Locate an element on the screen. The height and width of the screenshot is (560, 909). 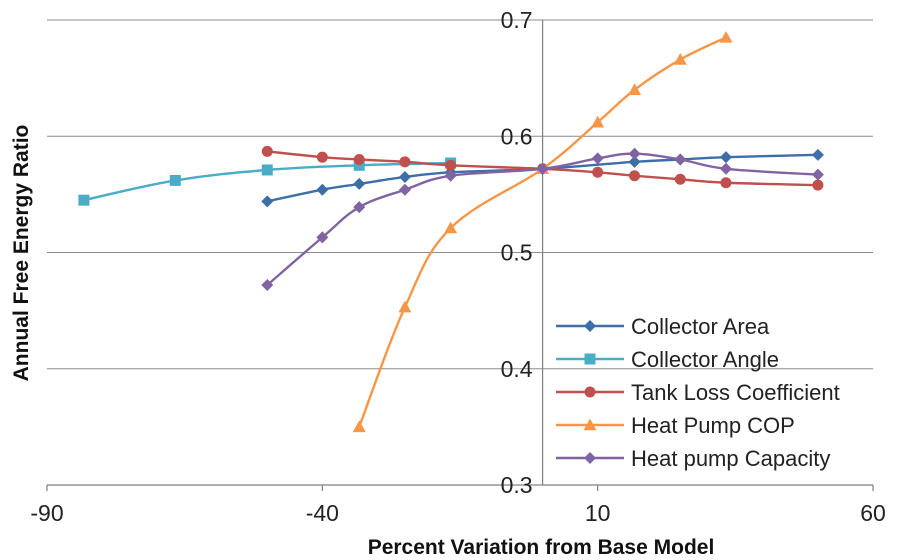
y-tick-label: 0.7 is located at coordinates (517, 20).